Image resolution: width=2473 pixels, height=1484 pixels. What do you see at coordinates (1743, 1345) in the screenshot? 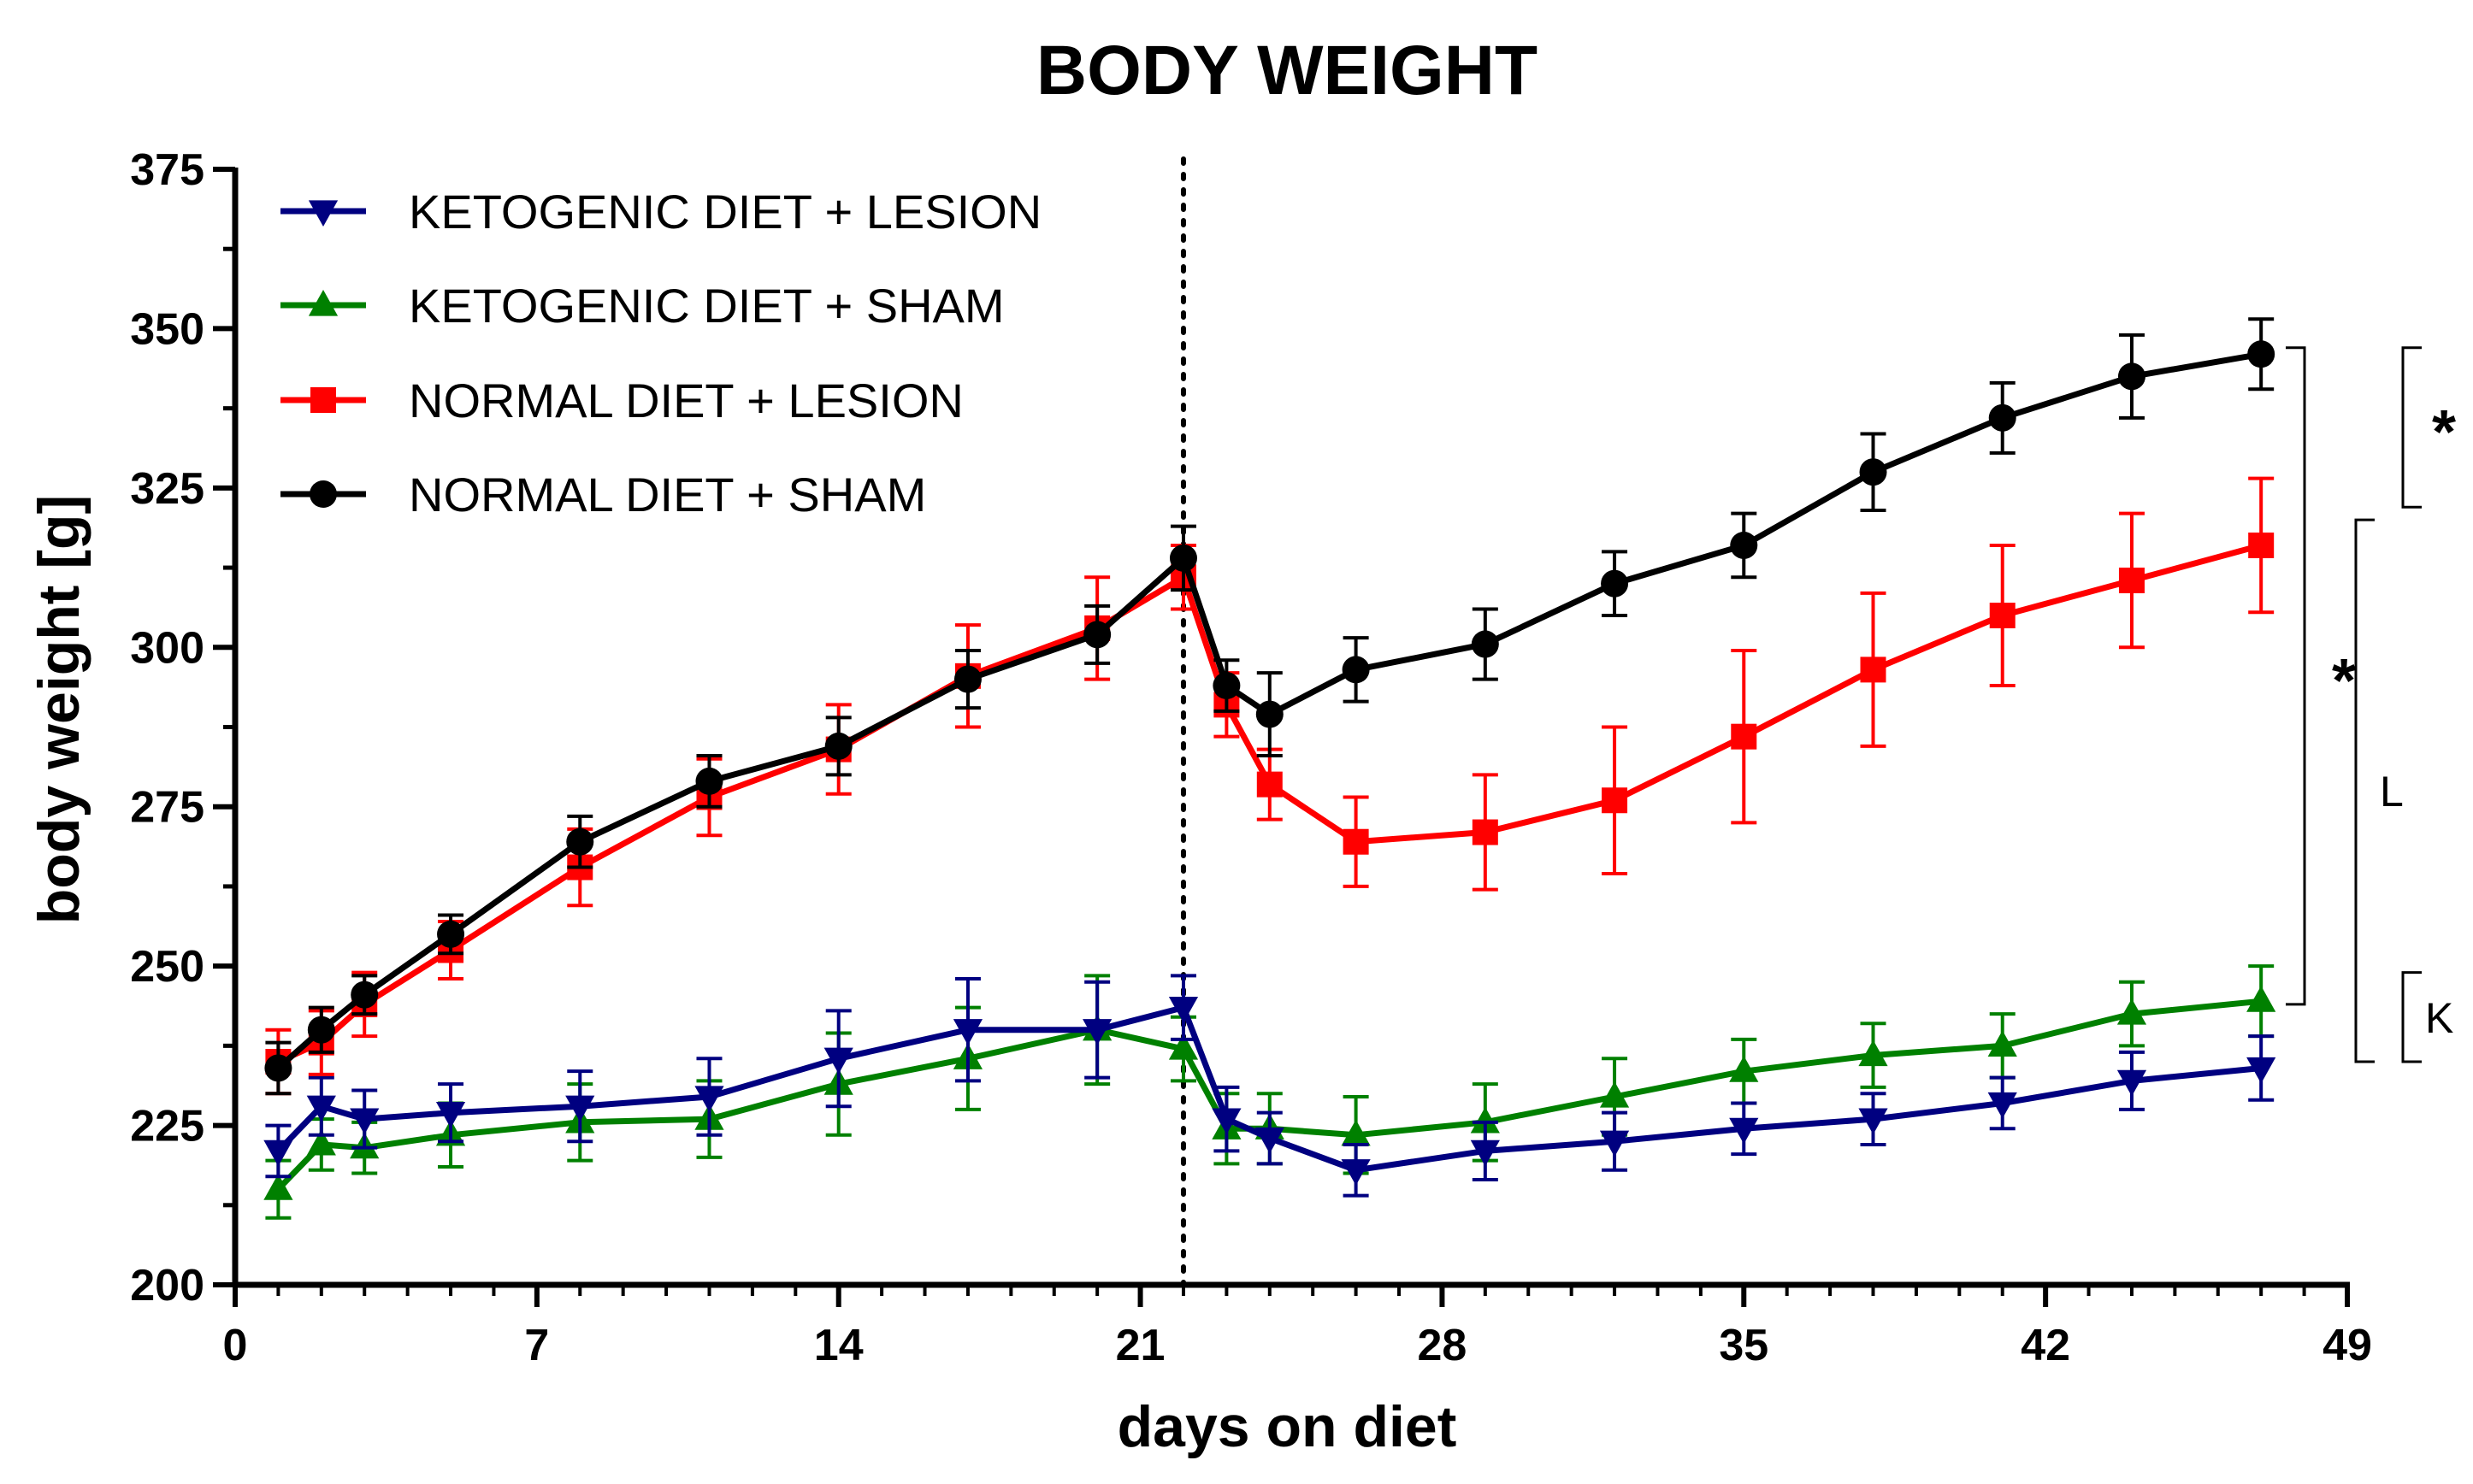
I see `x-tick-label: 35` at bounding box center [1743, 1345].